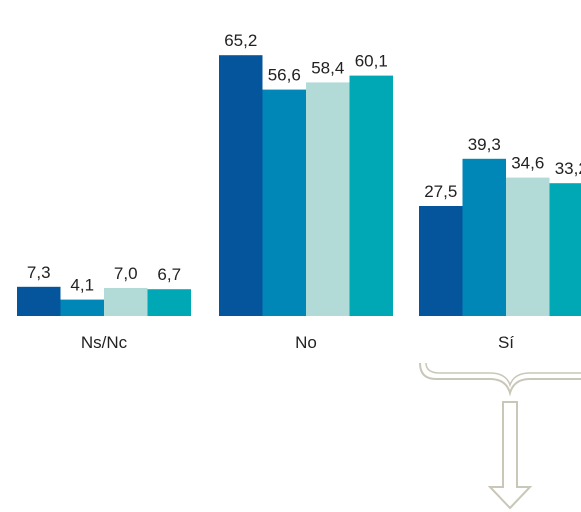 The image size is (581, 512). I want to click on category-label-3: Sí, so click(506, 342).